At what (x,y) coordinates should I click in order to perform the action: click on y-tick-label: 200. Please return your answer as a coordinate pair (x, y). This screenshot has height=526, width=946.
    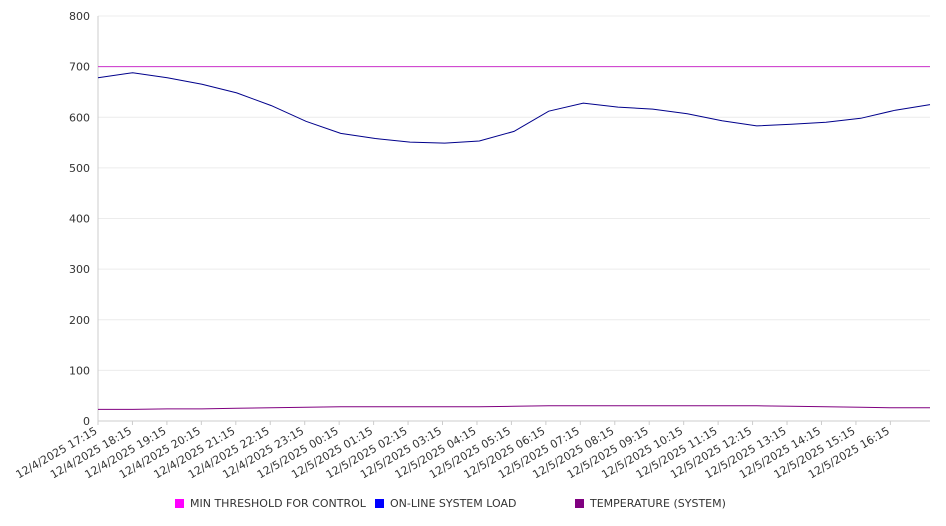
    Looking at the image, I should click on (79, 320).